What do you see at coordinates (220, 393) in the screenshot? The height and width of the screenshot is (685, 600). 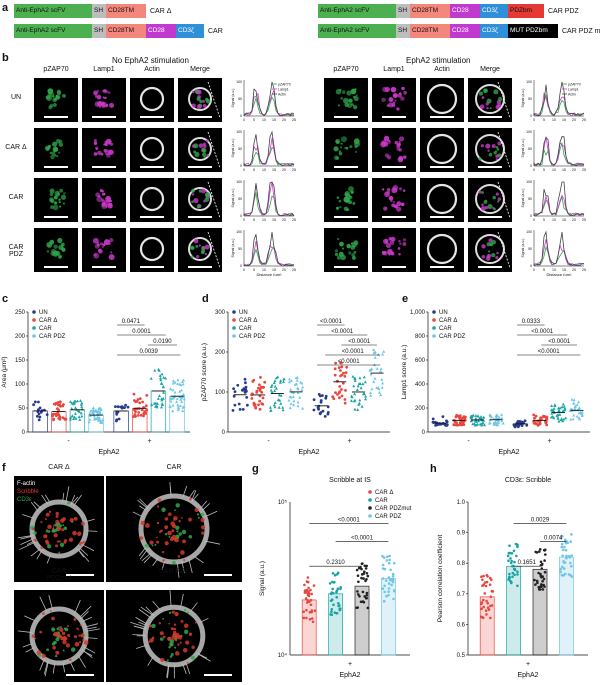 I see `y-tick-label: 100` at bounding box center [220, 393].